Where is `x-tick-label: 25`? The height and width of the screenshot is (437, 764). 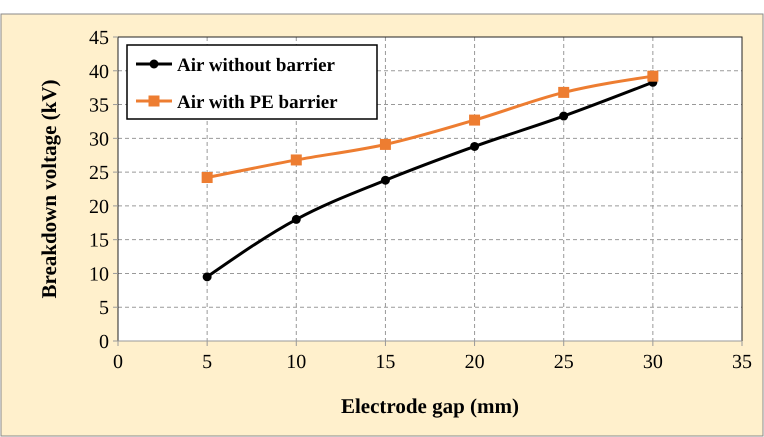
x-tick-label: 25 is located at coordinates (564, 362).